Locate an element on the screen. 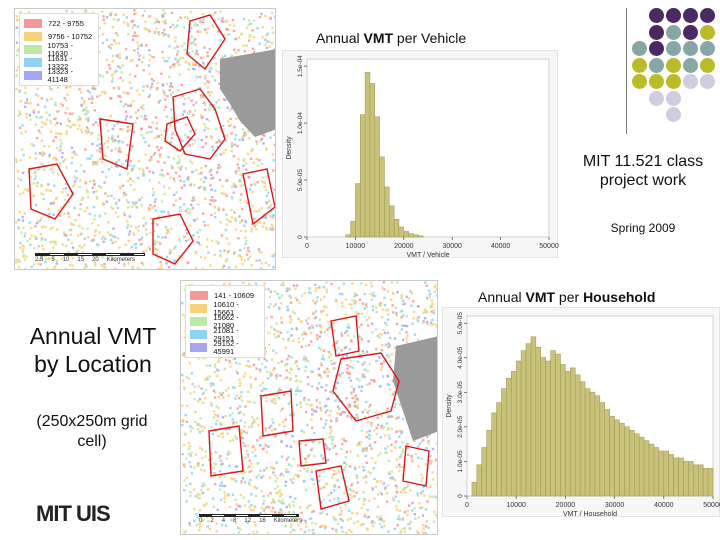  y-tick-label: 2.0e-05 is located at coordinates (460, 426).